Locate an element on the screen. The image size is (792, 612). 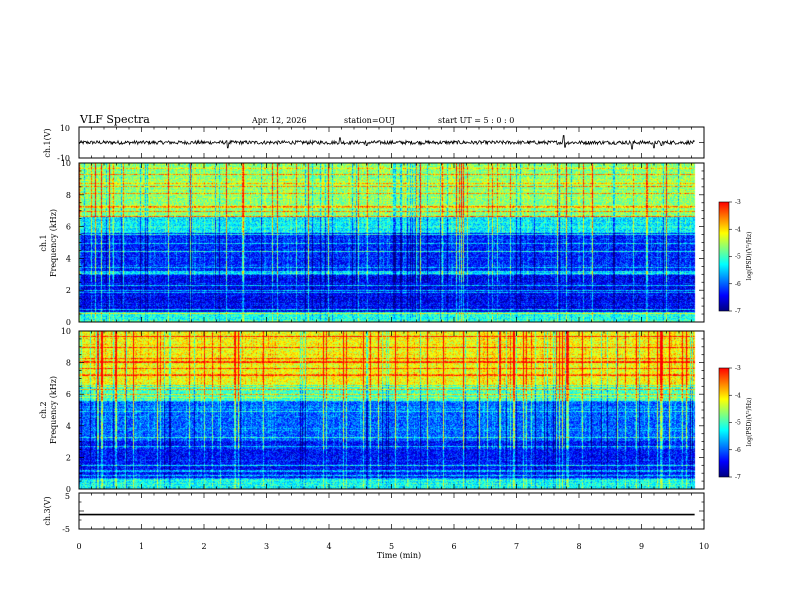
ch3-waveform-ylabel: ch.3(V) is located at coordinates (47, 510).